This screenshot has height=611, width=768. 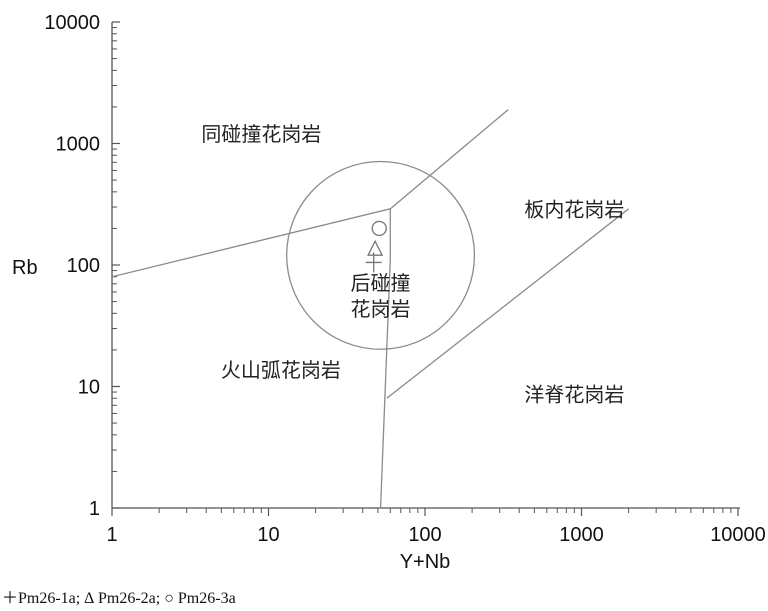 What do you see at coordinates (78, 145) in the screenshot?
I see `y-tick-label: 1000` at bounding box center [78, 145].